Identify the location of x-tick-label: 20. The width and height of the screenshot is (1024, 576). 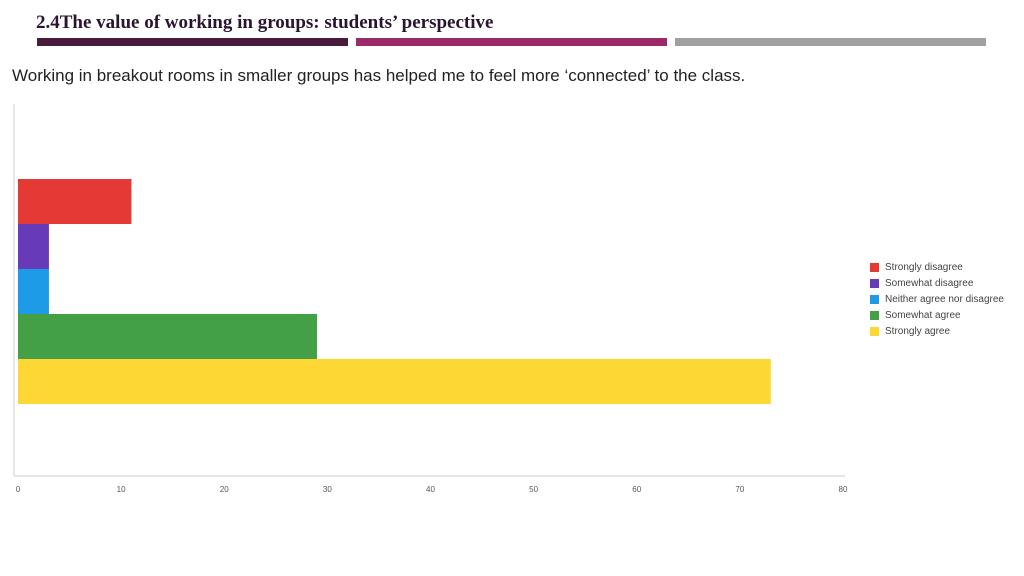
(224, 489).